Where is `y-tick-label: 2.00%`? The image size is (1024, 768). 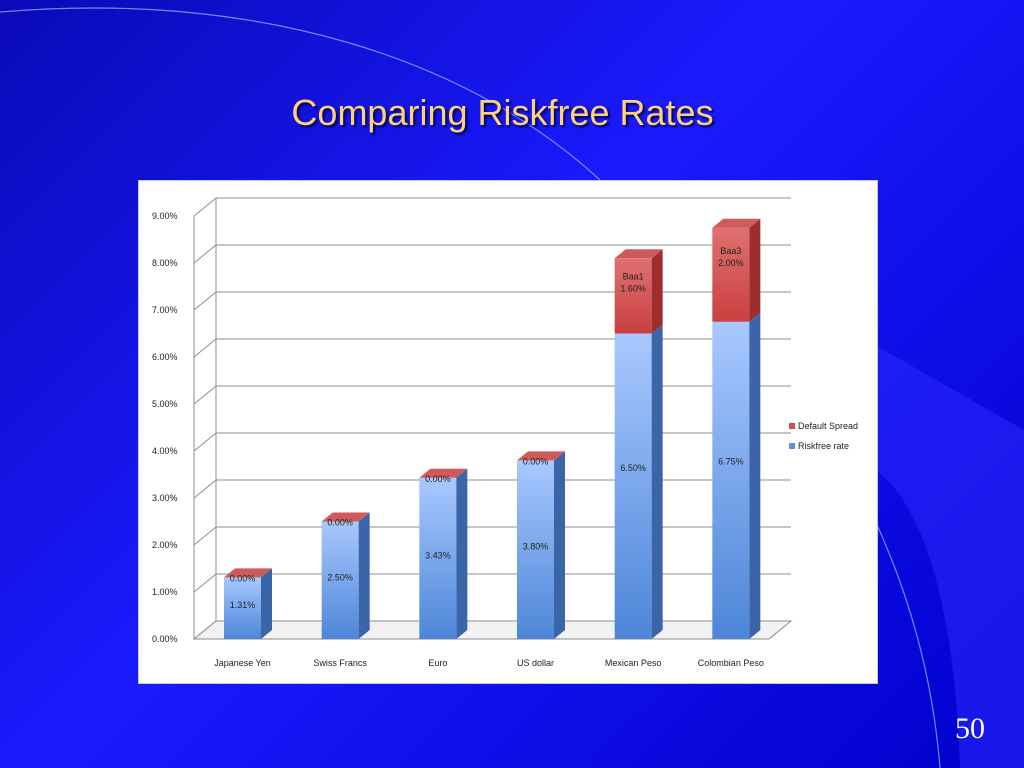 y-tick-label: 2.00% is located at coordinates (165, 545).